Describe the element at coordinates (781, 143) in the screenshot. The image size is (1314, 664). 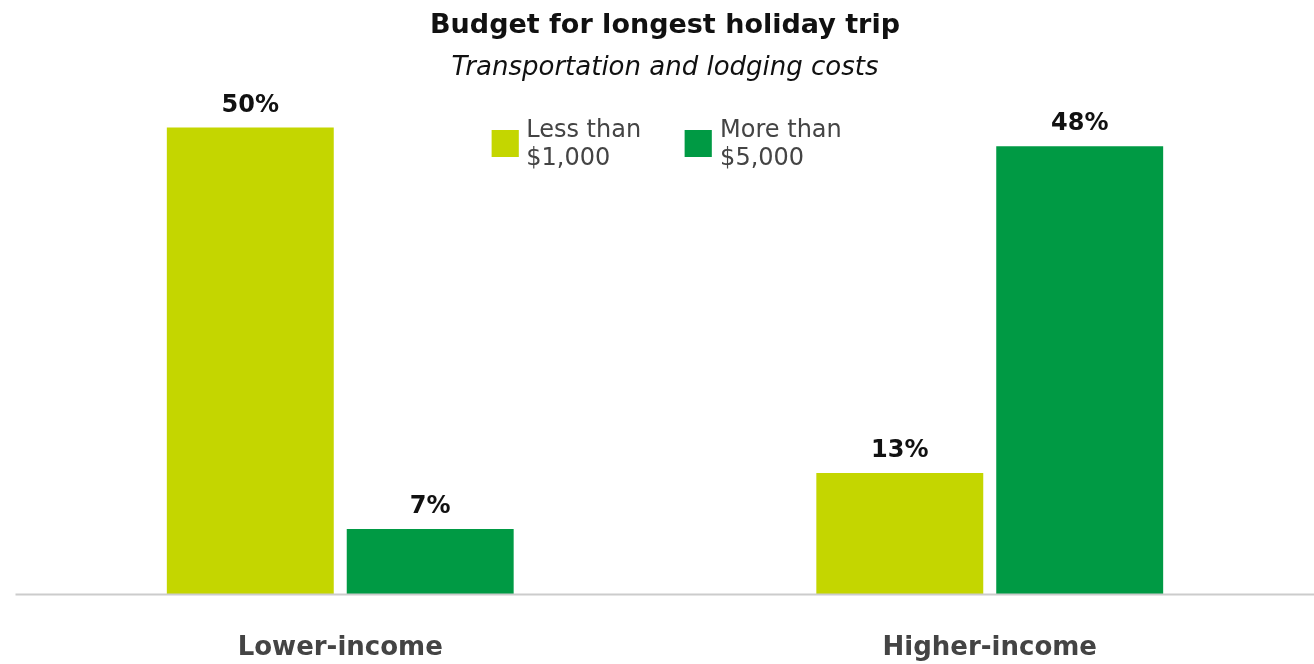
I see `legend-label: More than $5,000` at that location.